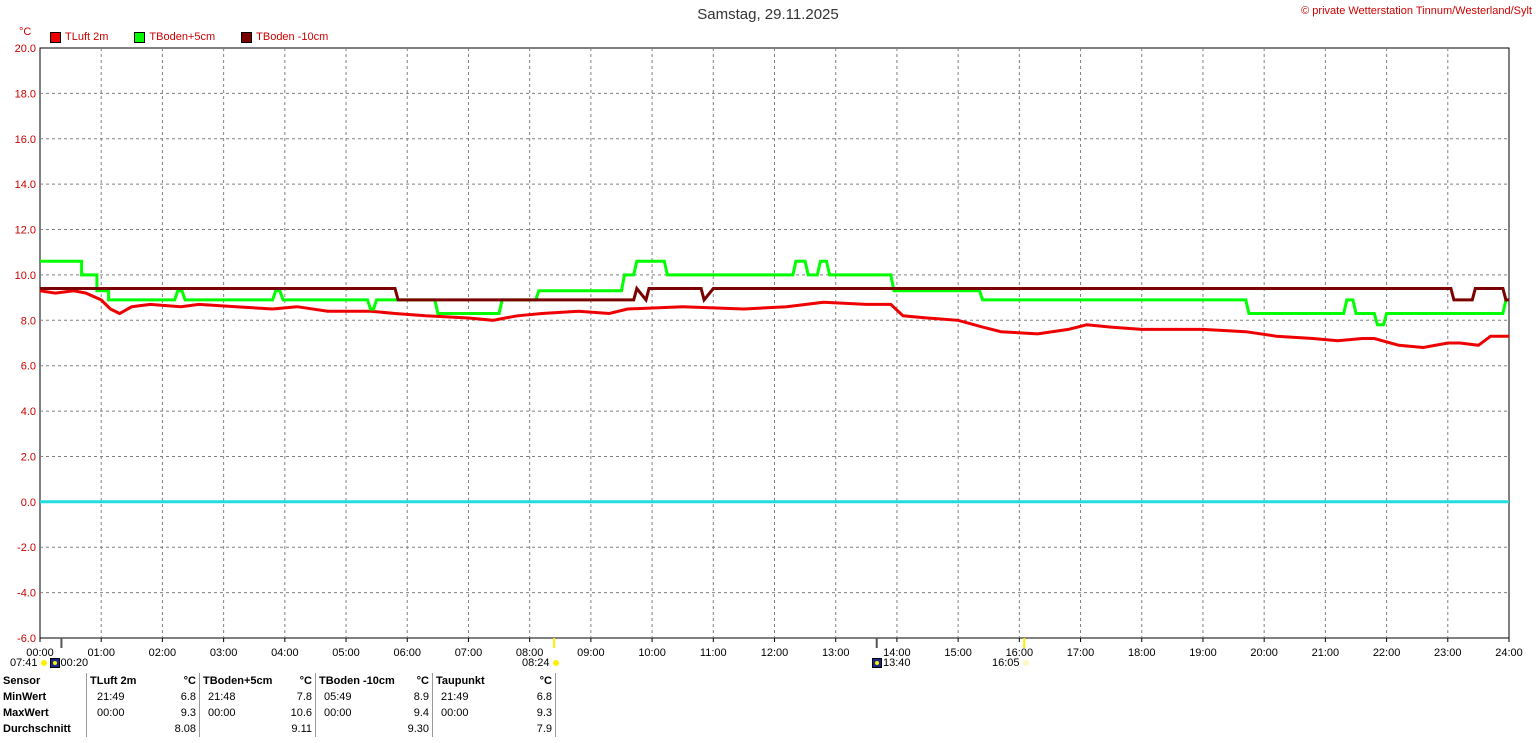  I want to click on y-tick-label: 6.0, so click(28, 367).